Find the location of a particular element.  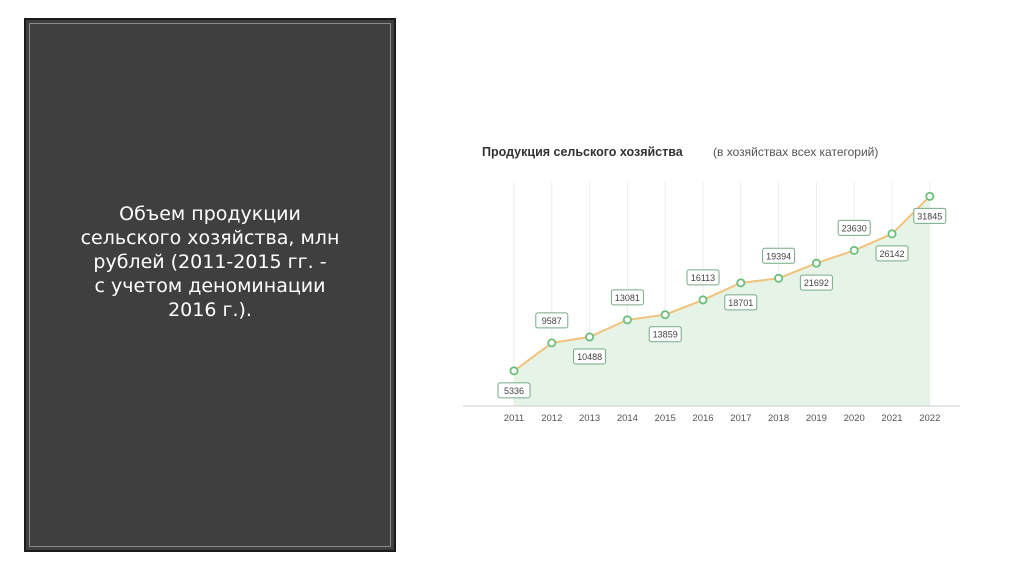

x-tick-label: 2012 is located at coordinates (551, 418).